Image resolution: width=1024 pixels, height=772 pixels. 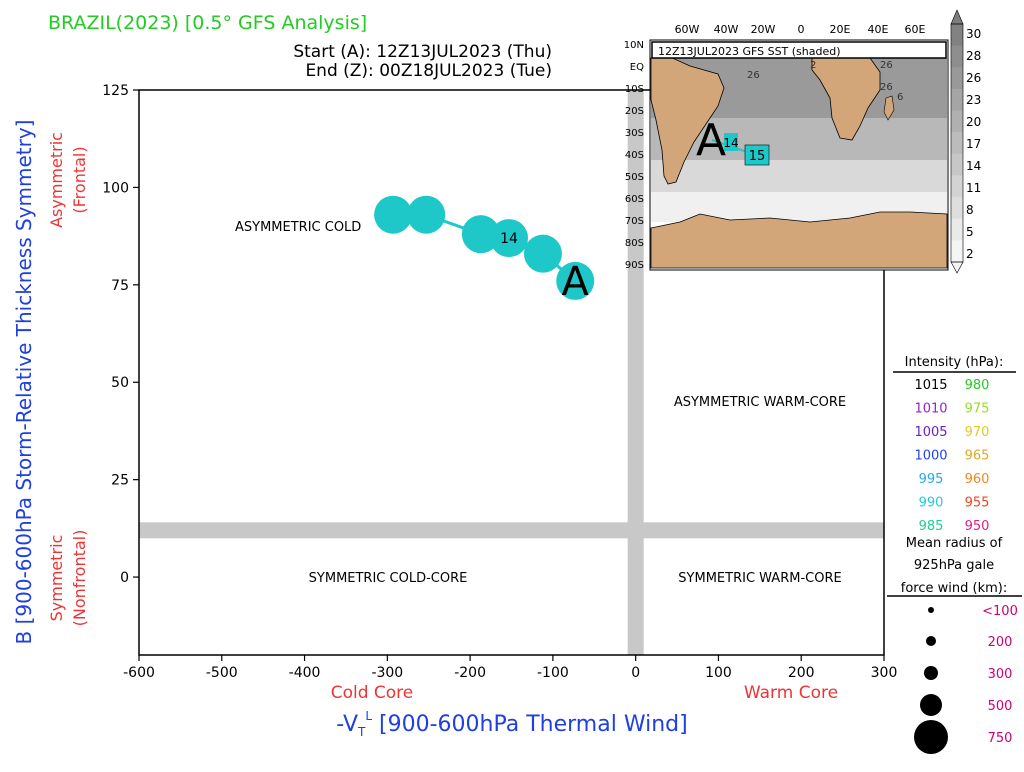 What do you see at coordinates (801, 673) in the screenshot?
I see `x-tick-label: 200` at bounding box center [801, 673].